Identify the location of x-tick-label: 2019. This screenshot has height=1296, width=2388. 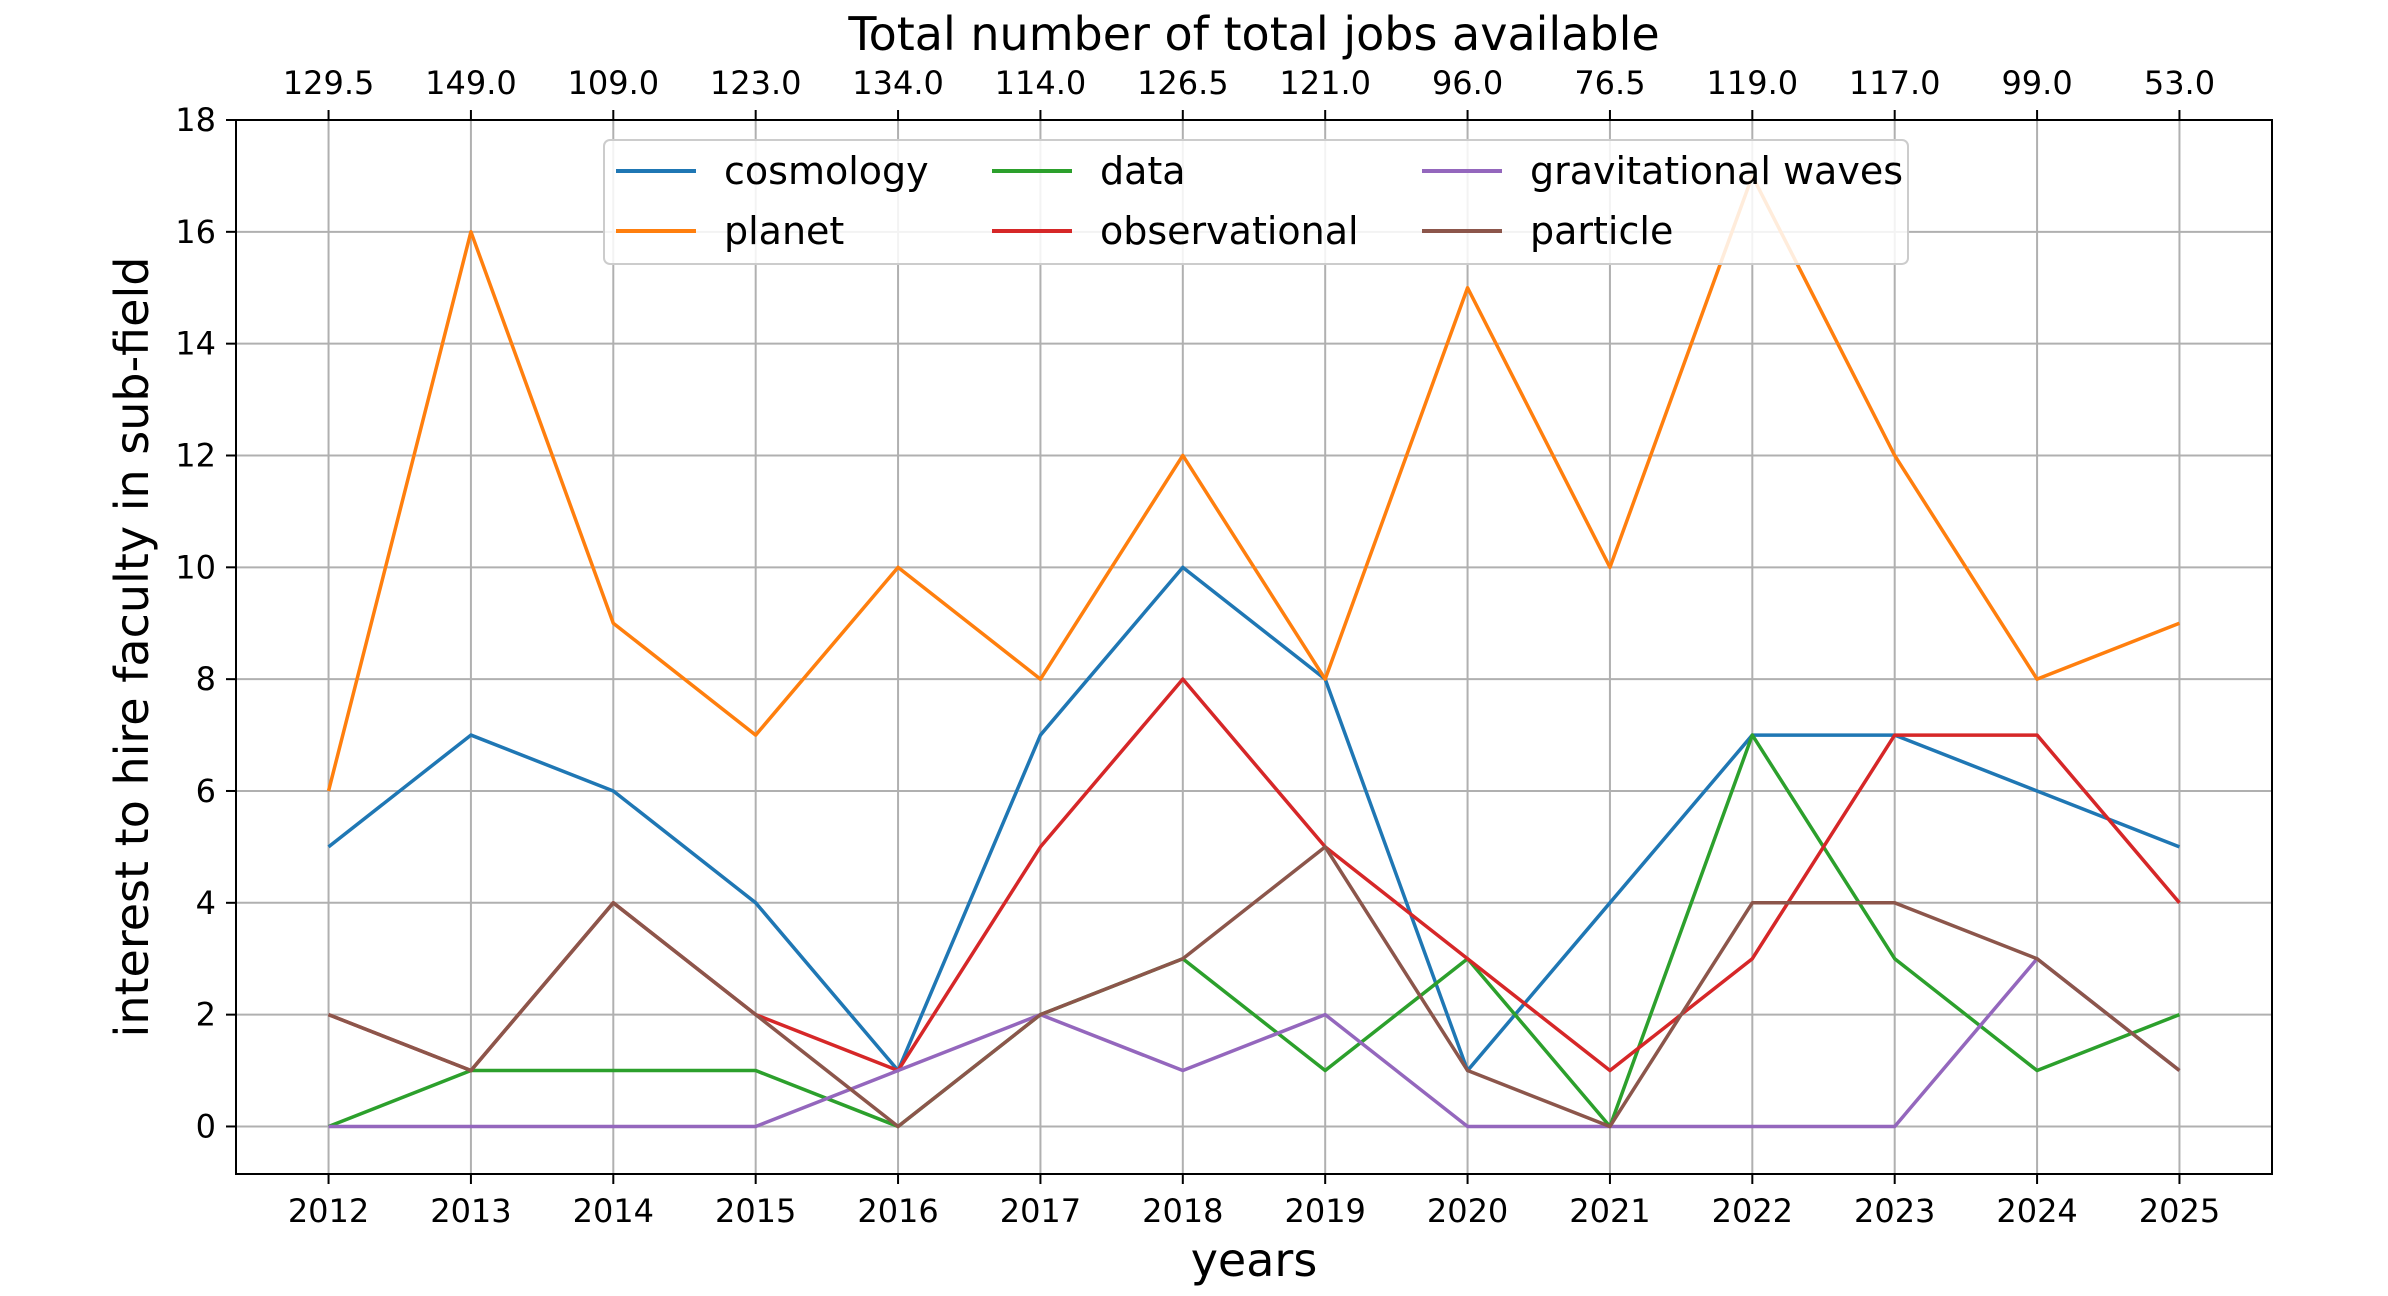
(1324, 1211).